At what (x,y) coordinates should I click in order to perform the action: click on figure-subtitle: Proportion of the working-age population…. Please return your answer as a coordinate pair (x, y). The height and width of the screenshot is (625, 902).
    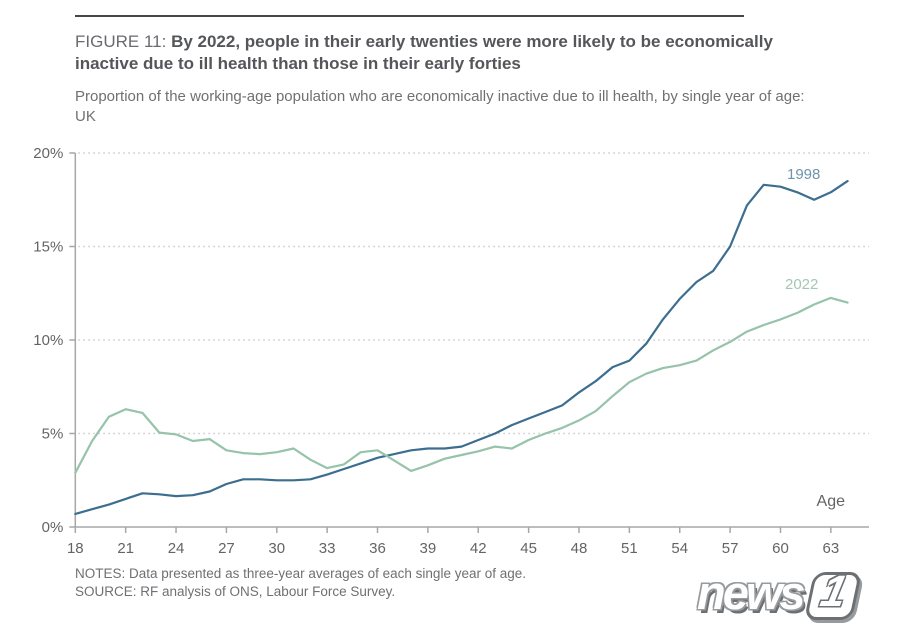
    Looking at the image, I should click on (440, 106).